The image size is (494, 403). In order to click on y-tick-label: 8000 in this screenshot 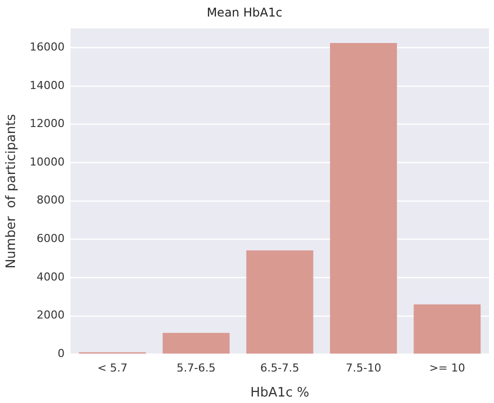, I will do `click(50, 200)`.